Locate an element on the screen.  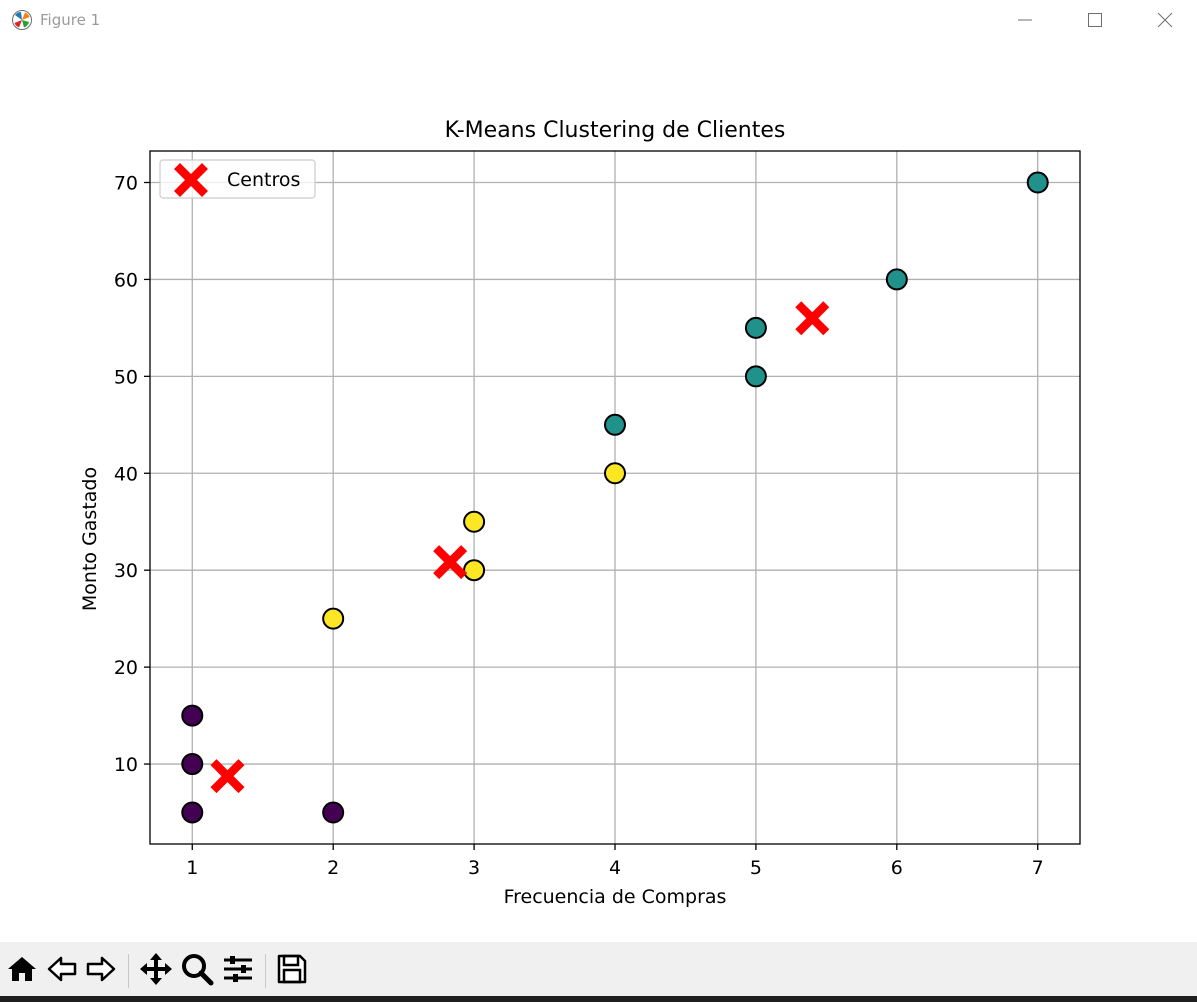
zoom-icon is located at coordinates (197, 971).